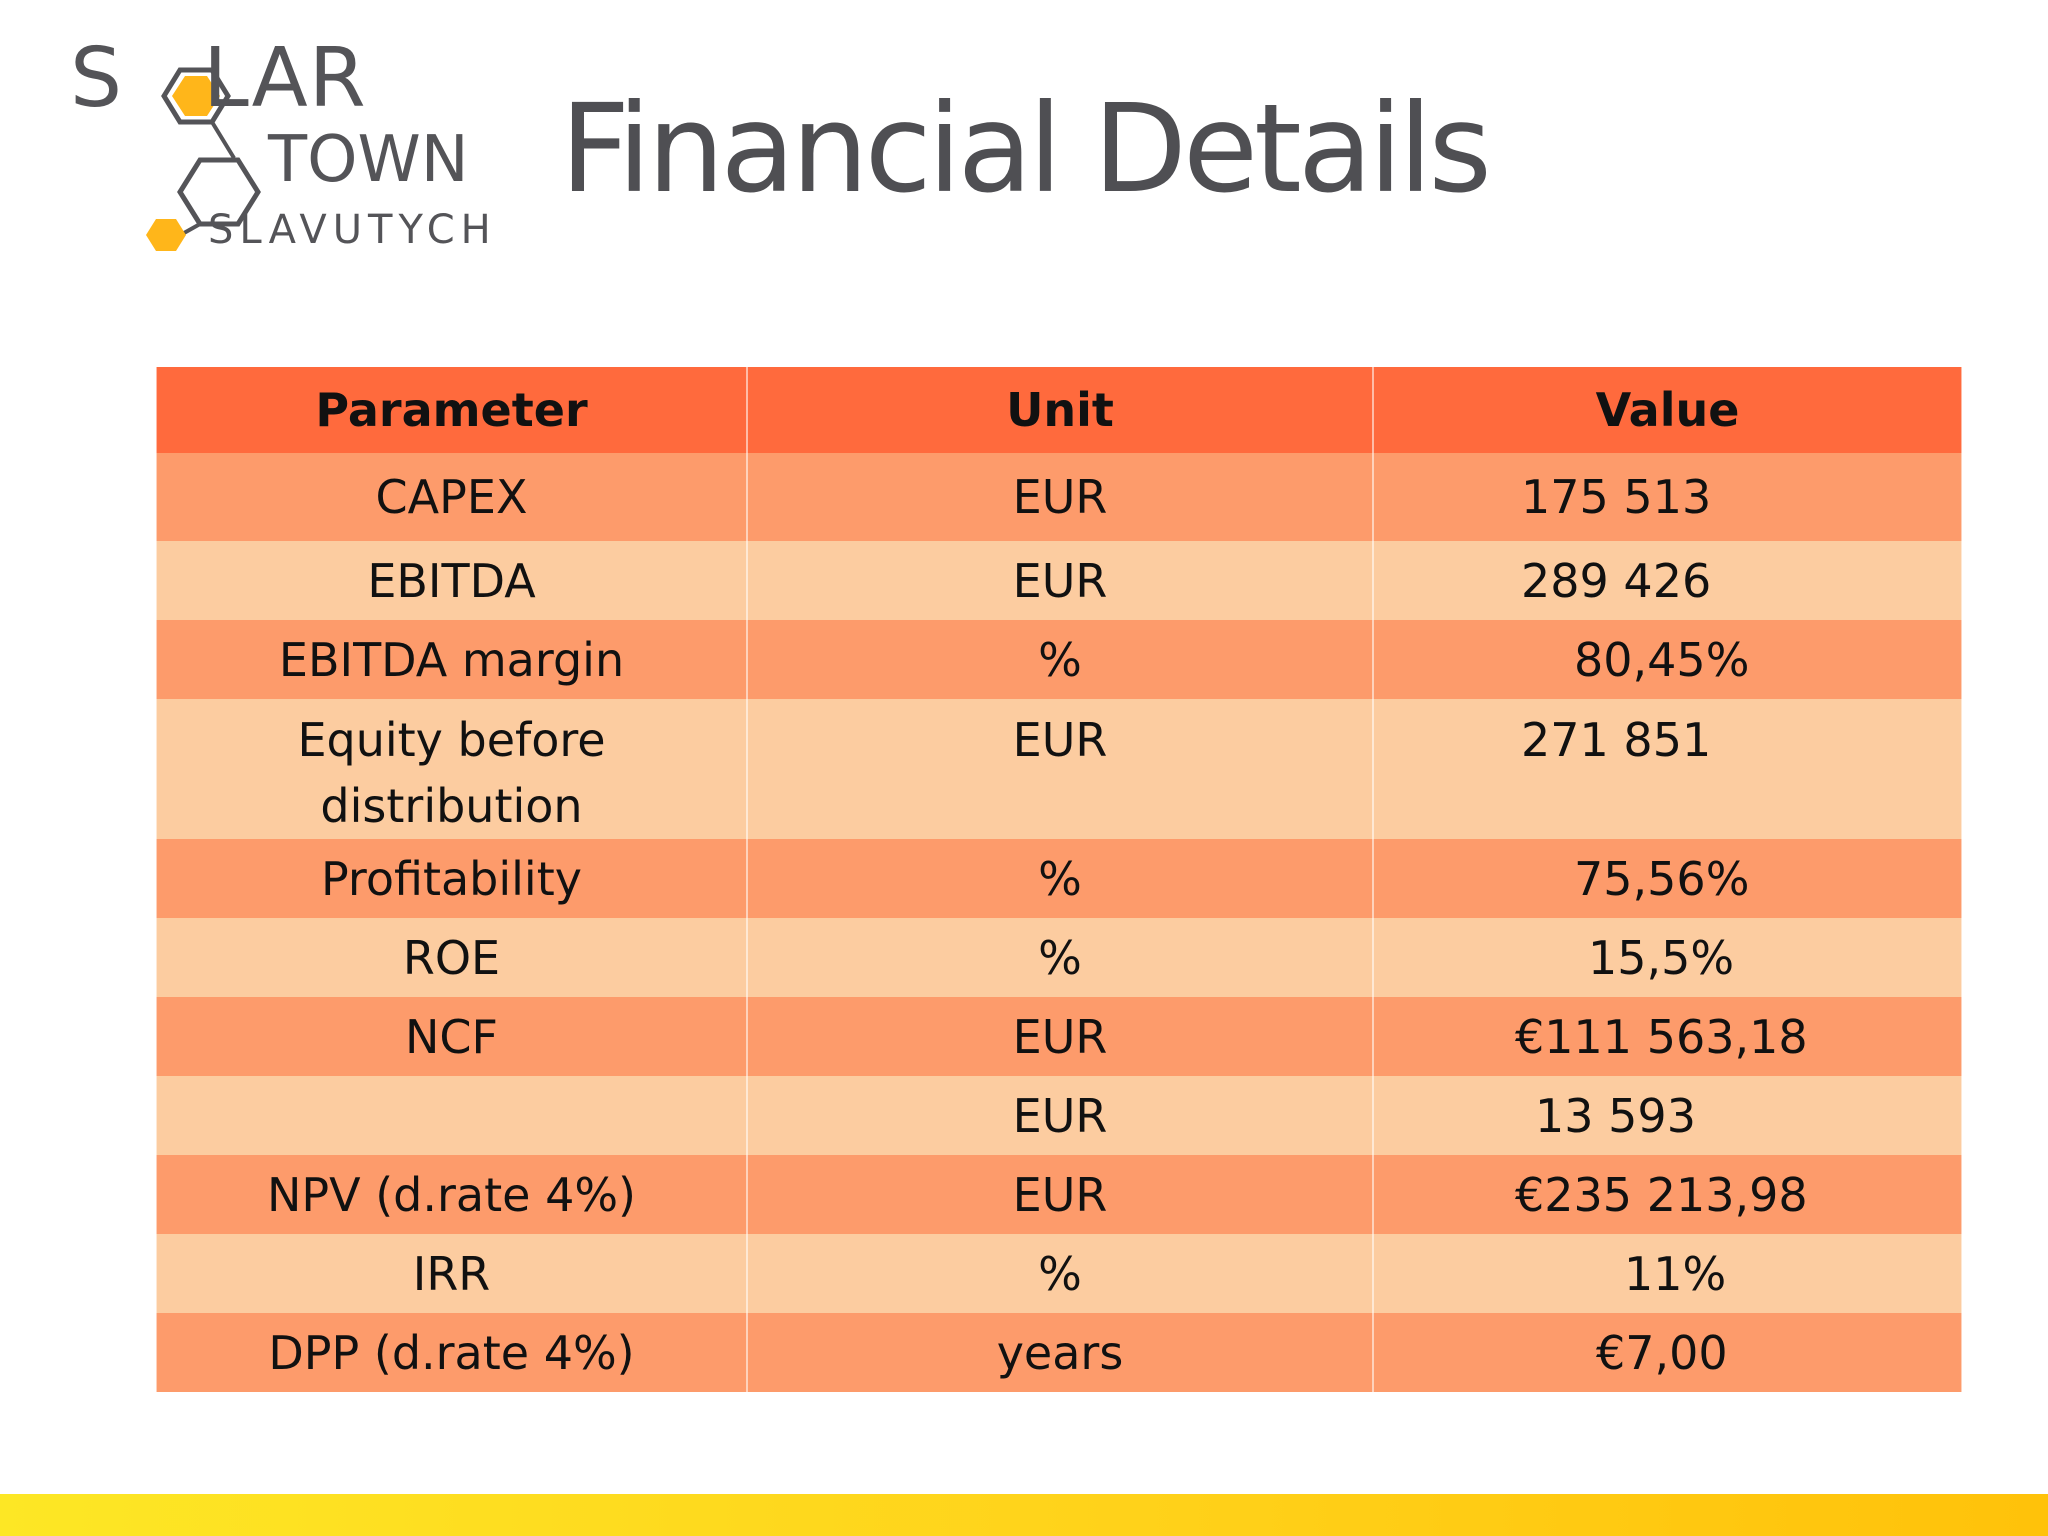 Image resolution: width=2048 pixels, height=1536 pixels. I want to click on table-row: Profitability % 75,56%, so click(1059, 878).